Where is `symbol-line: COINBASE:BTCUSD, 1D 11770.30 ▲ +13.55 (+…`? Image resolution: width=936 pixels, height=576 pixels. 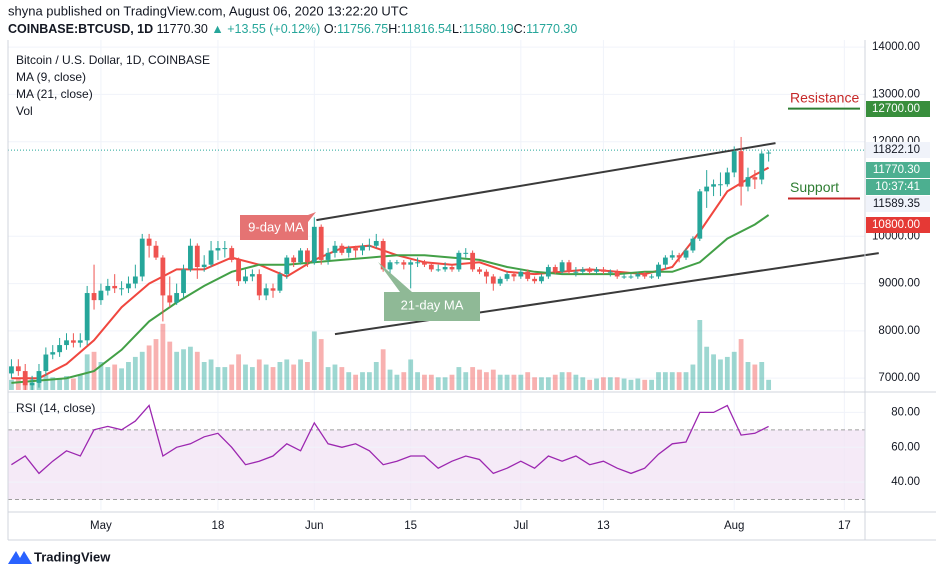
symbol-line: COINBASE:BTCUSD, 1D 11770.30 ▲ +13.55 (+… is located at coordinates (292, 29).